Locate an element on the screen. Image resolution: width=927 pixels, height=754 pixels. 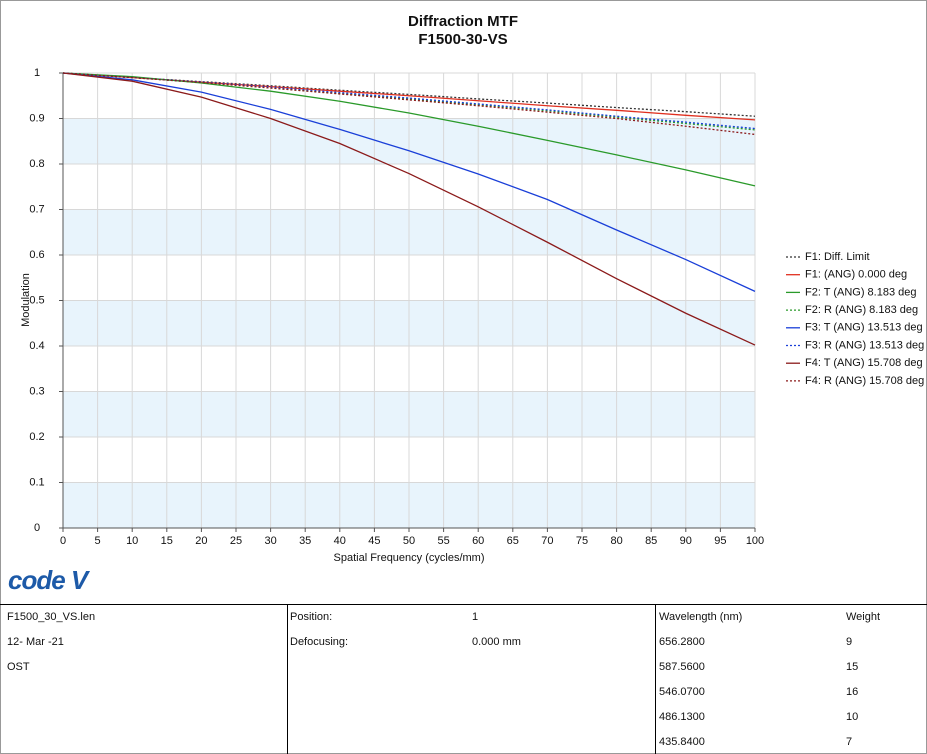
legend-label: F1: Diff. Limit is located at coordinates (837, 257).